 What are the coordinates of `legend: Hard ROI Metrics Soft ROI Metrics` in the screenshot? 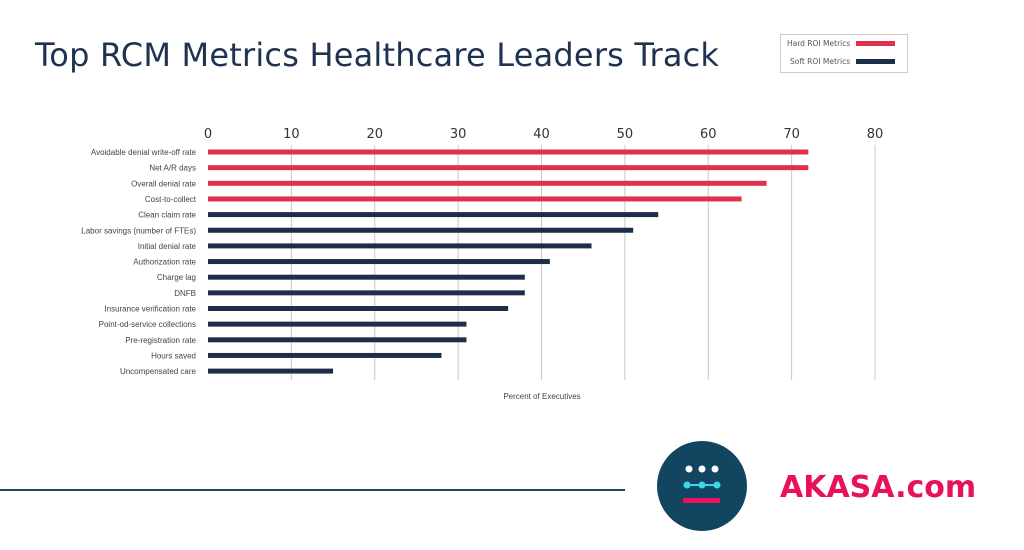 It's located at (844, 53).